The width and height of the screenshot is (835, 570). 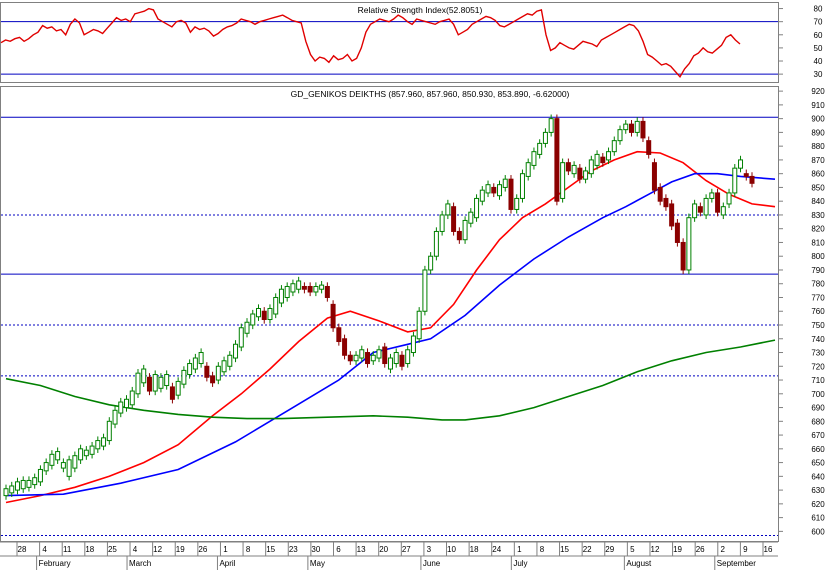 I want to click on x-tick-label: 23, so click(x=293, y=549).